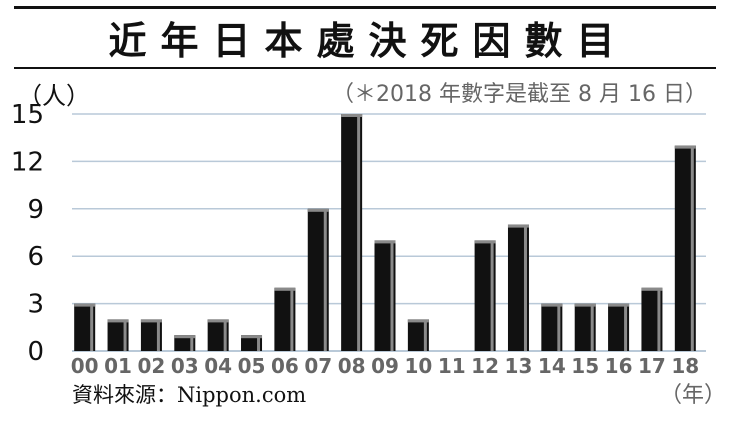  Describe the element at coordinates (35, 257) in the screenshot. I see `y-tick-label: 6` at that location.